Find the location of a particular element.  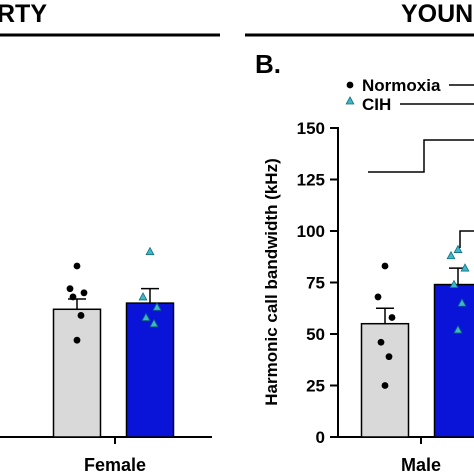

header-right: YOUN is located at coordinates (437, 14).